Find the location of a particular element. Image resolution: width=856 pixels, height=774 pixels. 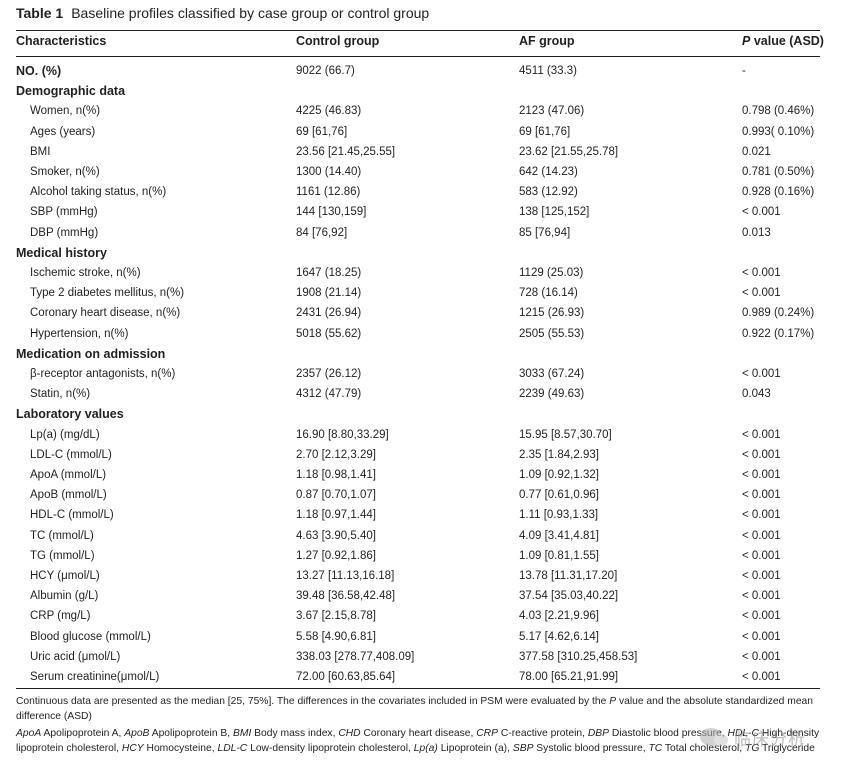

watermark: 临床分析 is located at coordinates (766, 737).